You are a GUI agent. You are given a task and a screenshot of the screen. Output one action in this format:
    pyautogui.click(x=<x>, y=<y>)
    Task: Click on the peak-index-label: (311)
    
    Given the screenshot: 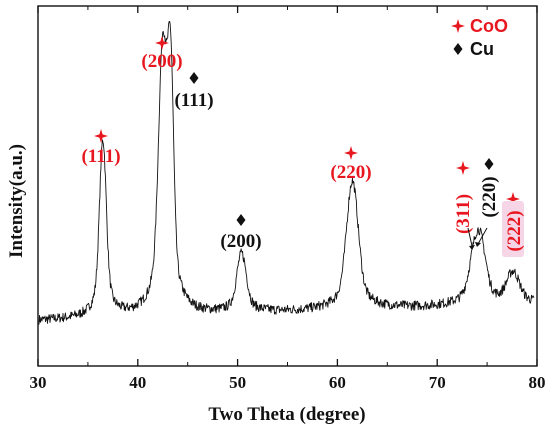 What is the action you would take?
    pyautogui.click(x=463, y=214)
    